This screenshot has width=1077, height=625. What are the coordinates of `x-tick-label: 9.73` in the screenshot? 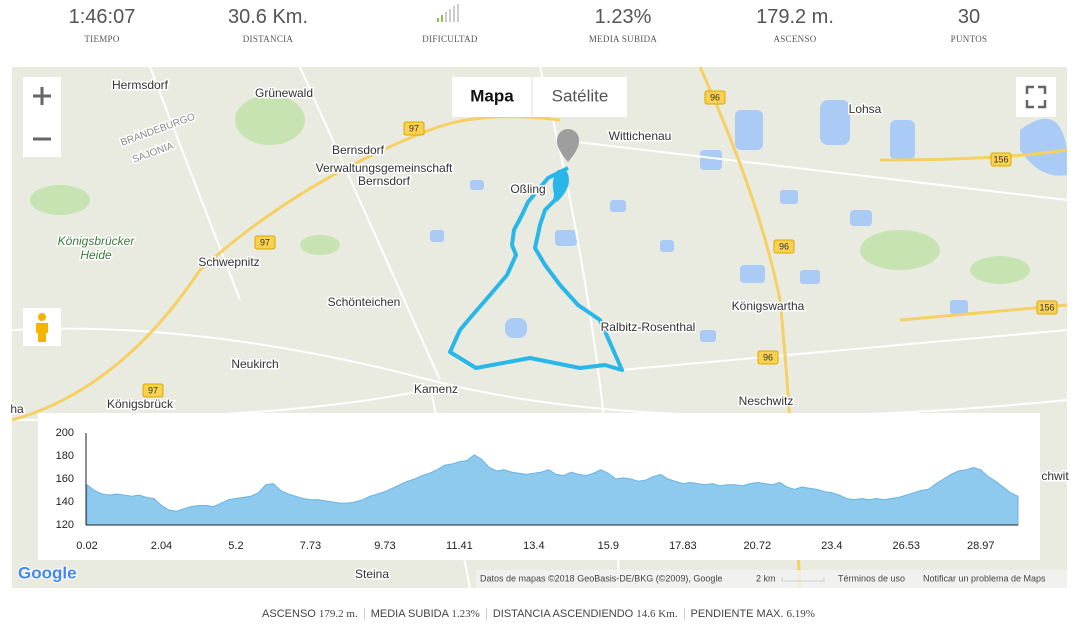 It's located at (384, 546).